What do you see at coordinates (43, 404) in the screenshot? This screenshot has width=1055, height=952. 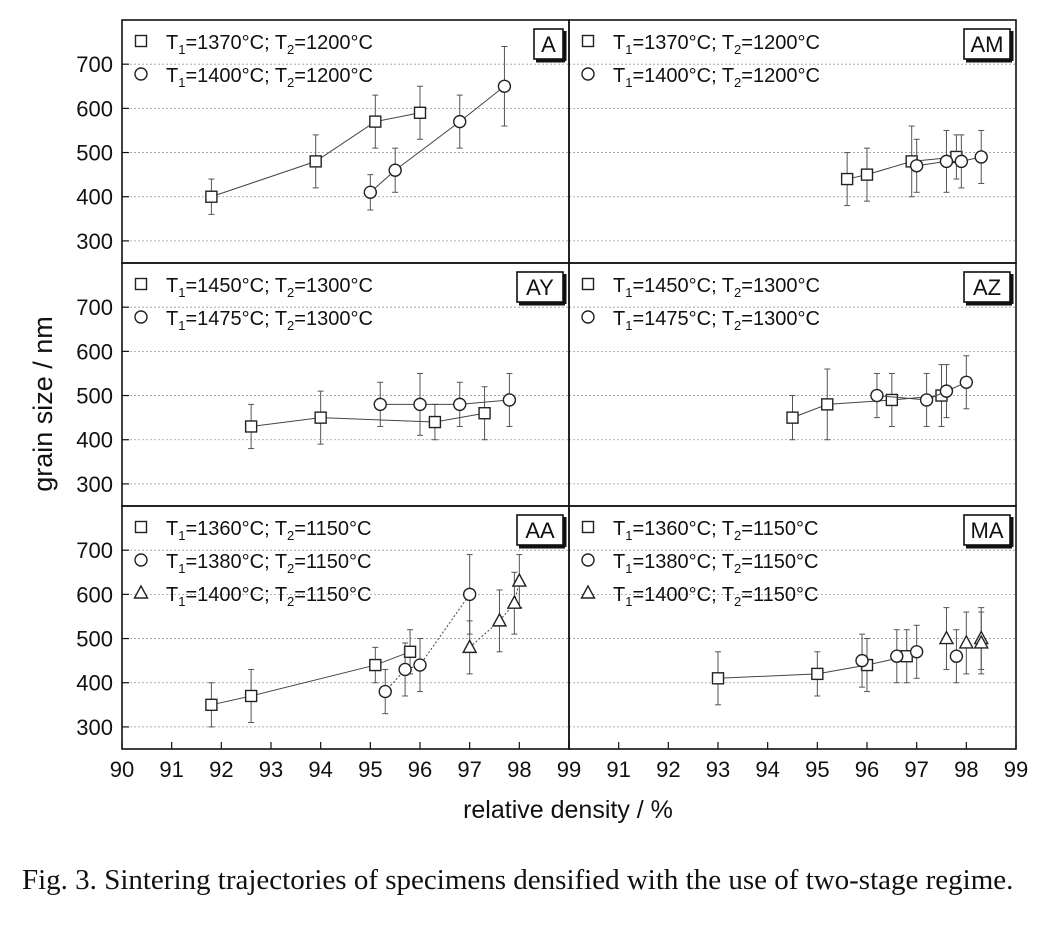 I see `y-axis-label: grain size / nm` at bounding box center [43, 404].